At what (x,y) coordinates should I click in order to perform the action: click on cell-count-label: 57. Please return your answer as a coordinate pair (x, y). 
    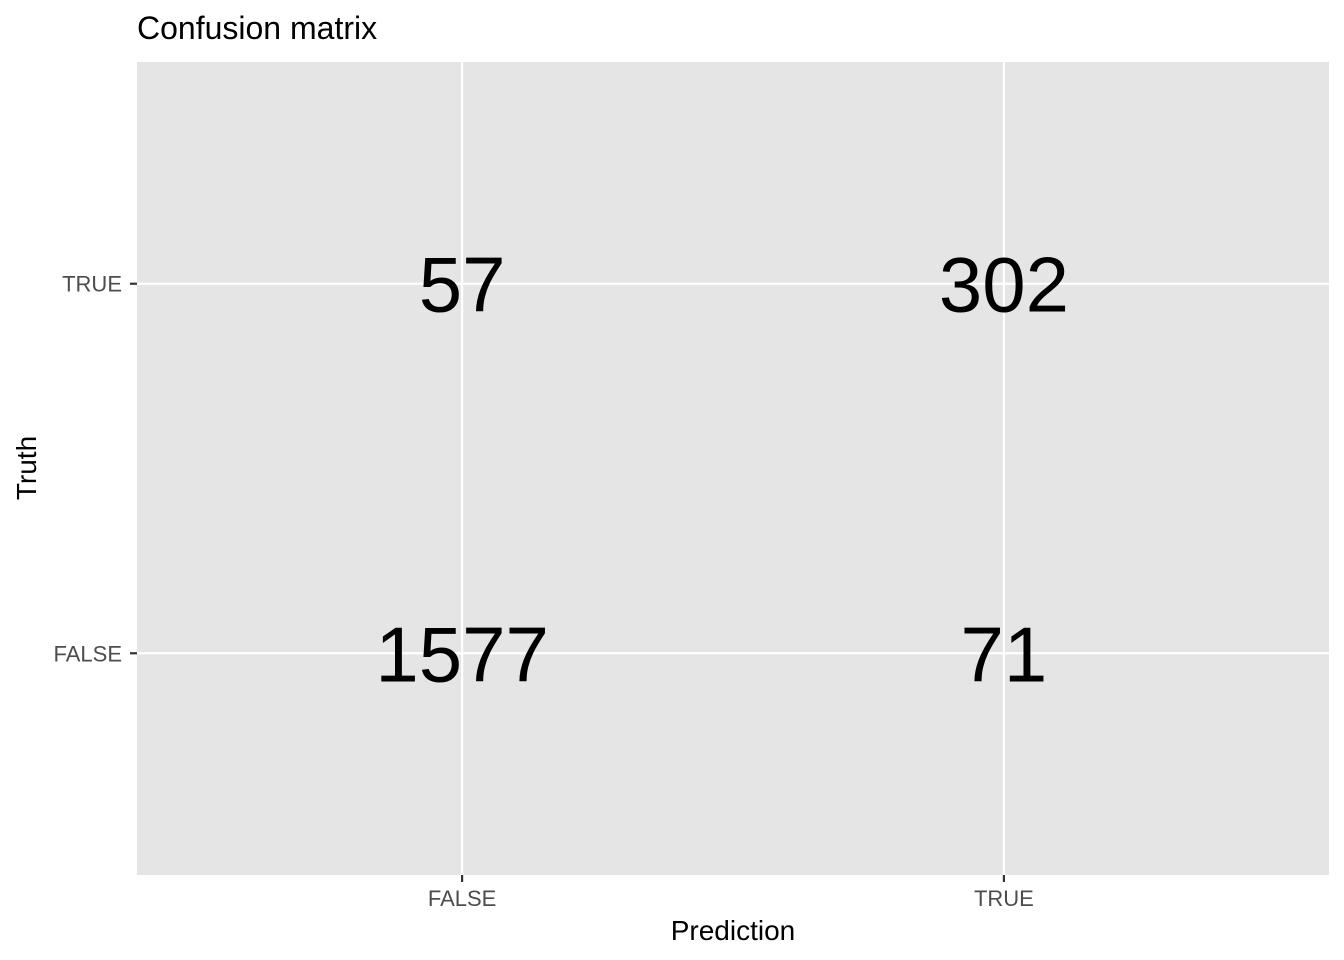
    Looking at the image, I should click on (462, 285).